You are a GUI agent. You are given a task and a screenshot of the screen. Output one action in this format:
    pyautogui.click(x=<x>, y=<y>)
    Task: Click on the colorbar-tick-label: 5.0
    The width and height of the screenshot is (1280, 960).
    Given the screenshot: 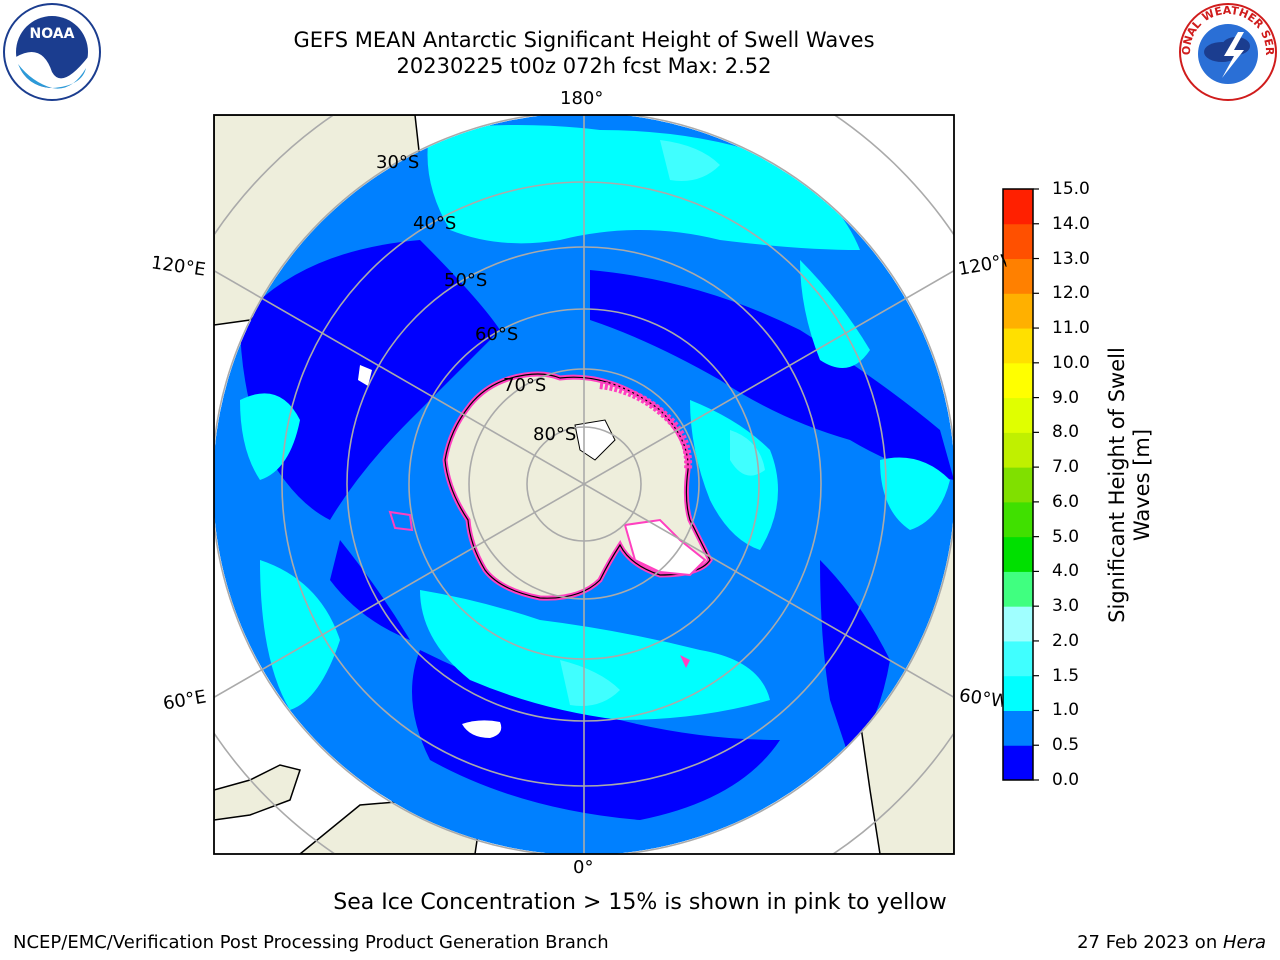 What is the action you would take?
    pyautogui.click(x=1066, y=536)
    